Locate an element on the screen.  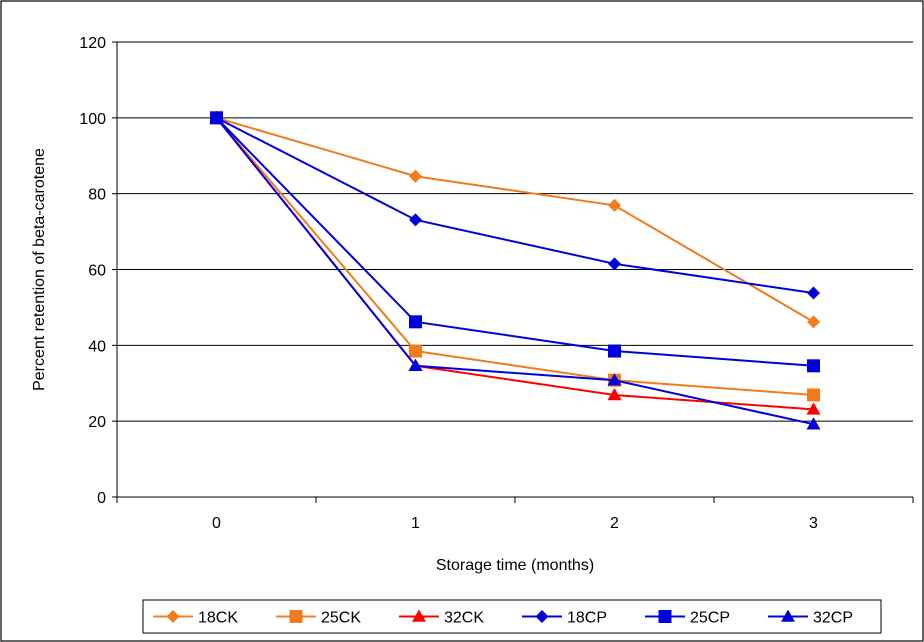
legend-item: 18CK is located at coordinates (195, 618).